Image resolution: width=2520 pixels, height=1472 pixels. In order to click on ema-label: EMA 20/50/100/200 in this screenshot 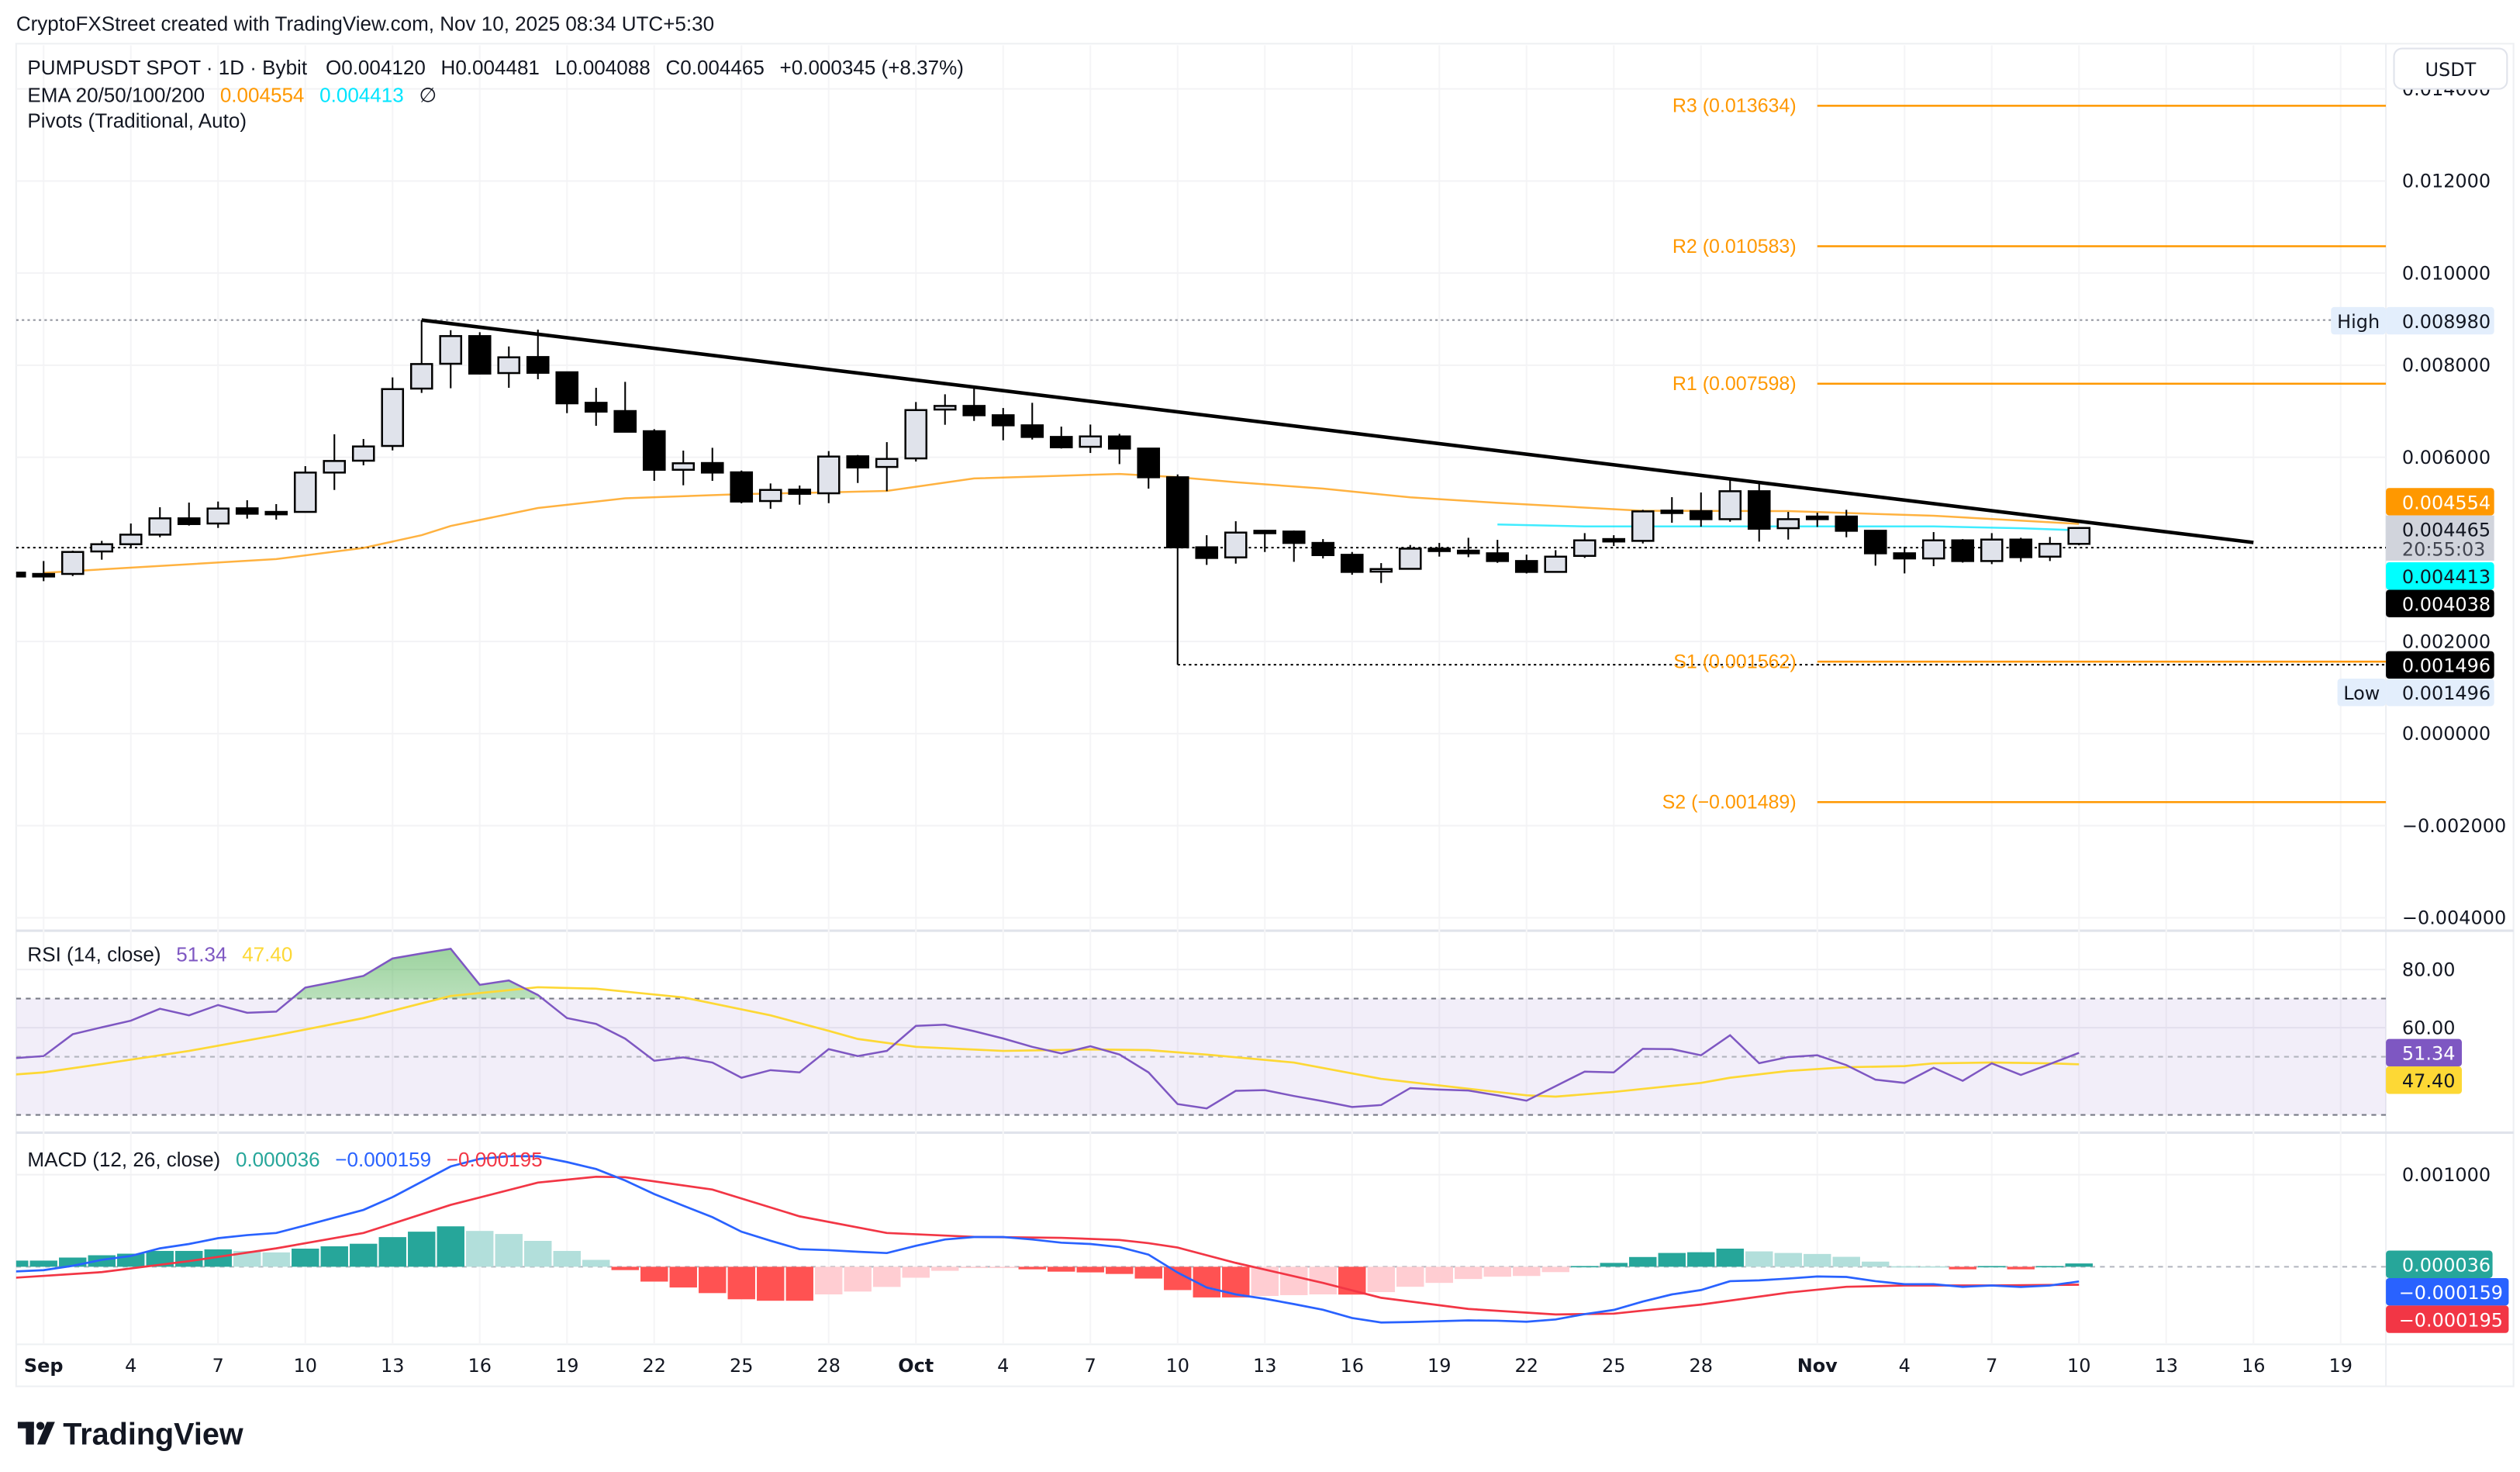, I will do `click(116, 94)`.